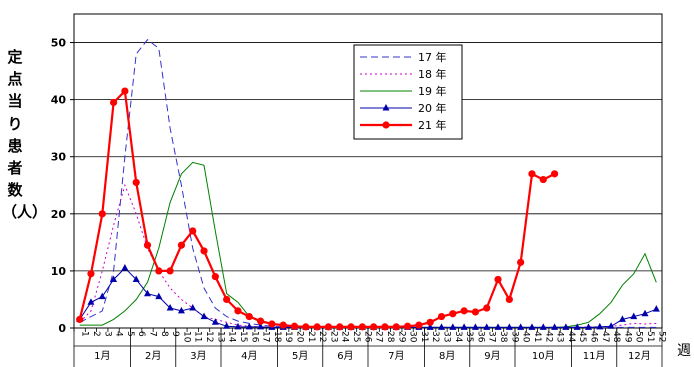 This screenshot has height=367, width=694. What do you see at coordinates (458, 337) in the screenshot?
I see `x-tick-label: 34` at bounding box center [458, 337].